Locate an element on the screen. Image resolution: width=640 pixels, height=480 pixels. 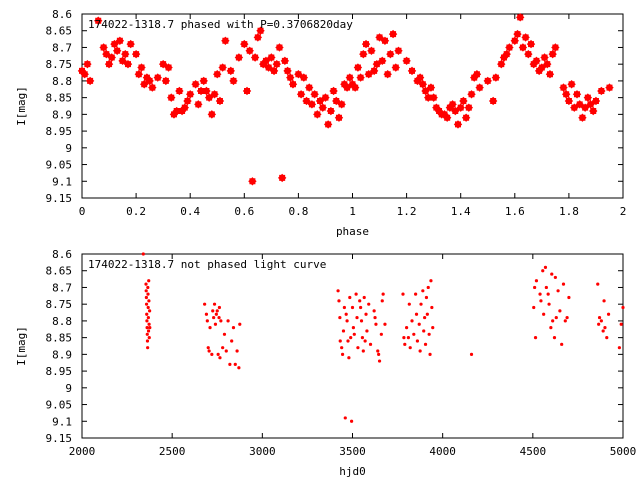
unphased-y-axis-label: I[mag] is located at coordinates (21, 346).